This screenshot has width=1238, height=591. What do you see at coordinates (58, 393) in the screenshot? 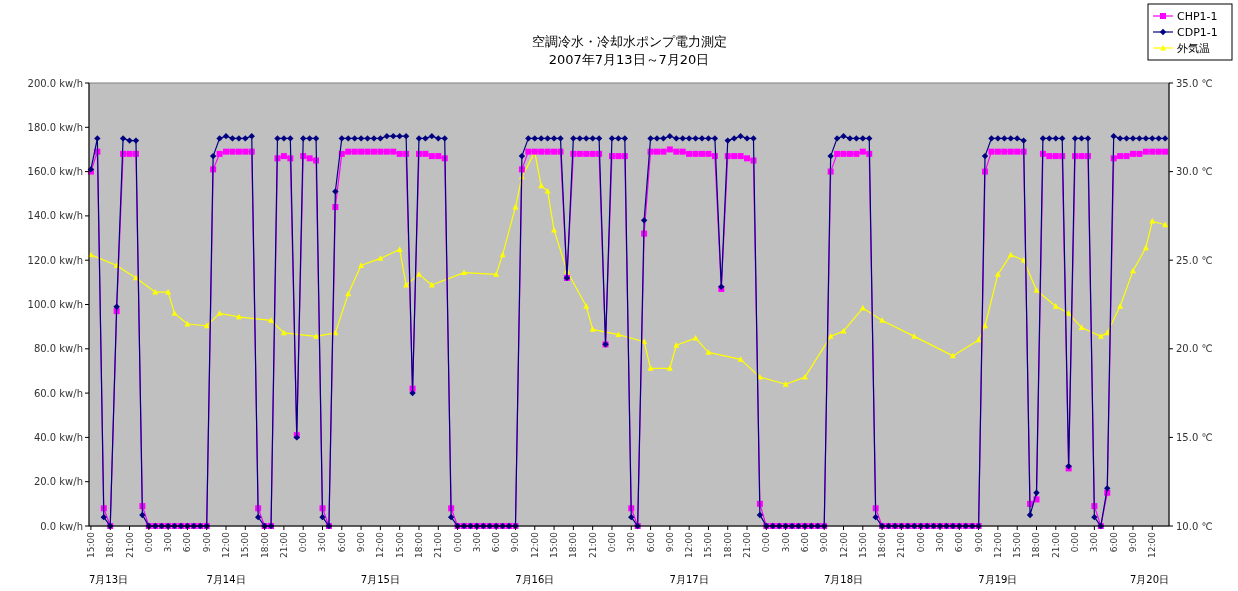
I see `y-tick-label: 60.0 kw/h` at bounding box center [58, 393].